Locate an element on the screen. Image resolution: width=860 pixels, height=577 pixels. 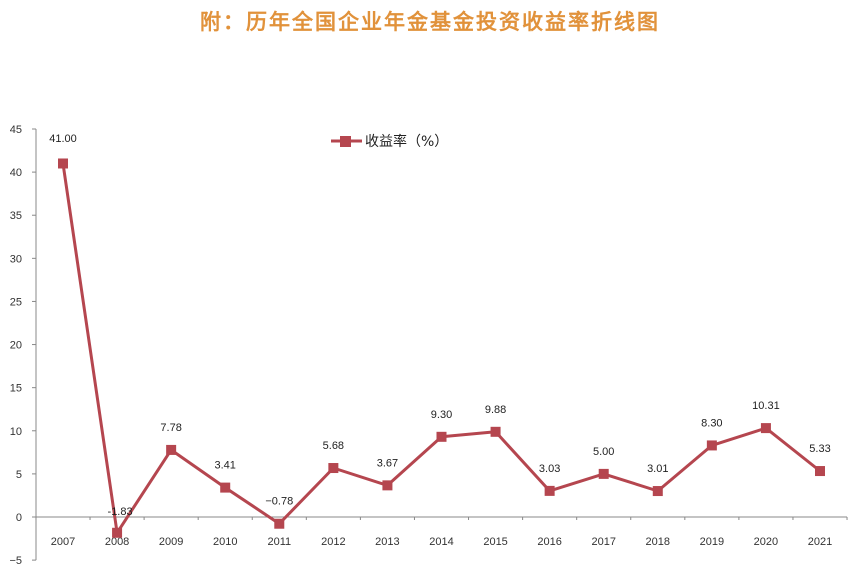
y-tick-label: −5 is located at coordinates (15, 561).